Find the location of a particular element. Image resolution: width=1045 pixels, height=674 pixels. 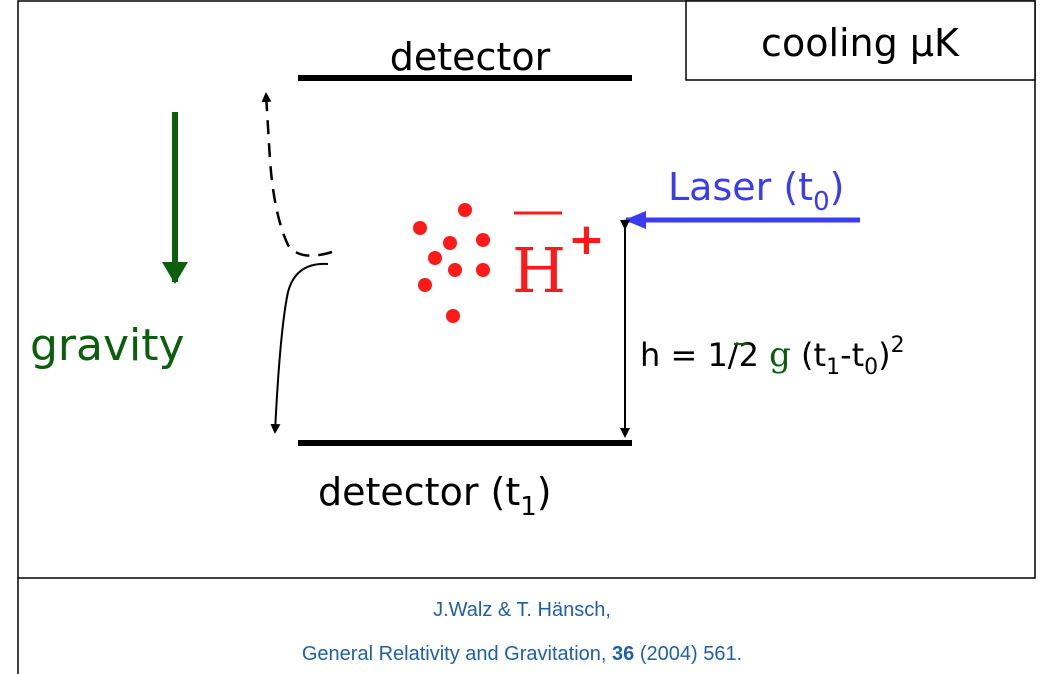

particle-cloud is located at coordinates (451, 263).